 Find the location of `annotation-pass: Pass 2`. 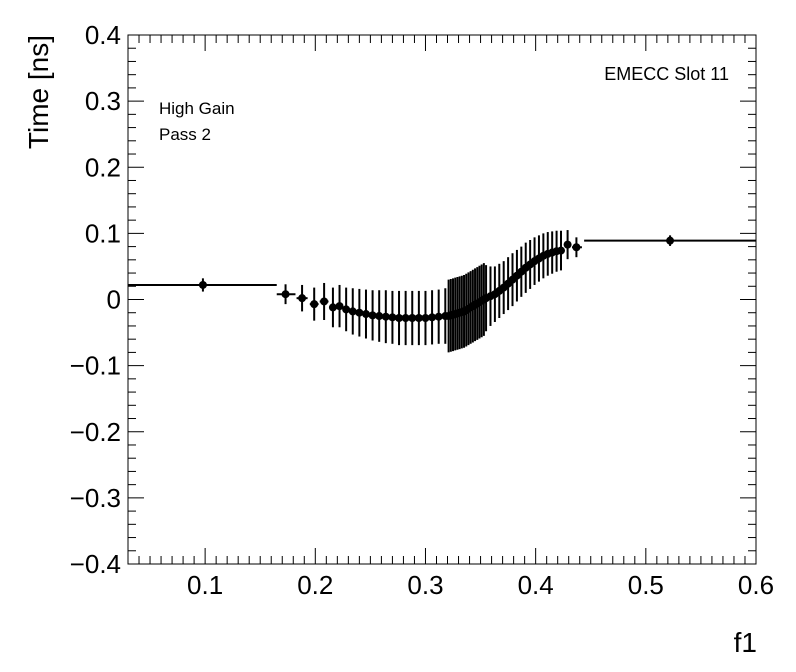

annotation-pass: Pass 2 is located at coordinates (185, 134).